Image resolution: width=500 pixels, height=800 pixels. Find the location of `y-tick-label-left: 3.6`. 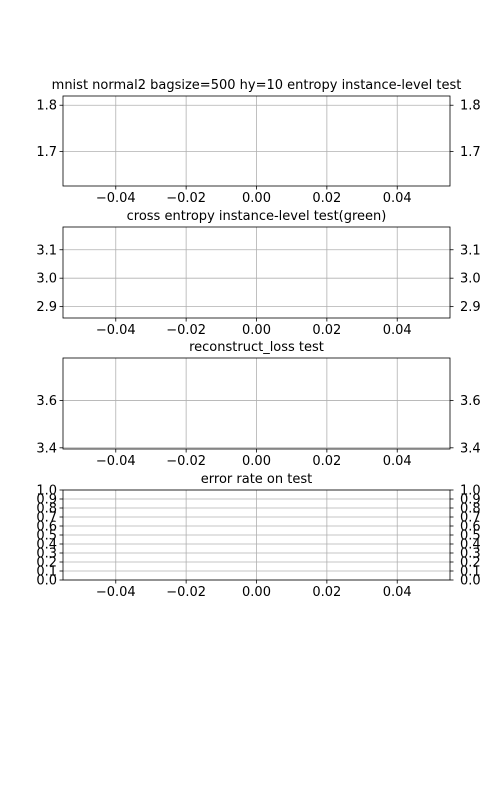

y-tick-label-left: 3.6 is located at coordinates (46, 401).